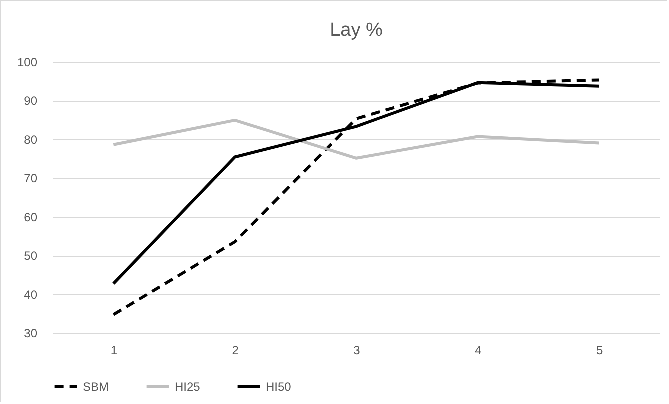  I want to click on y-tick-label: 30, so click(31, 333).